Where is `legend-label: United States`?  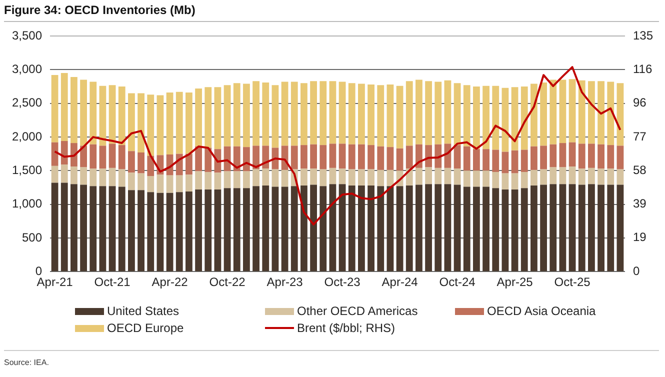 legend-label: United States is located at coordinates (143, 311).